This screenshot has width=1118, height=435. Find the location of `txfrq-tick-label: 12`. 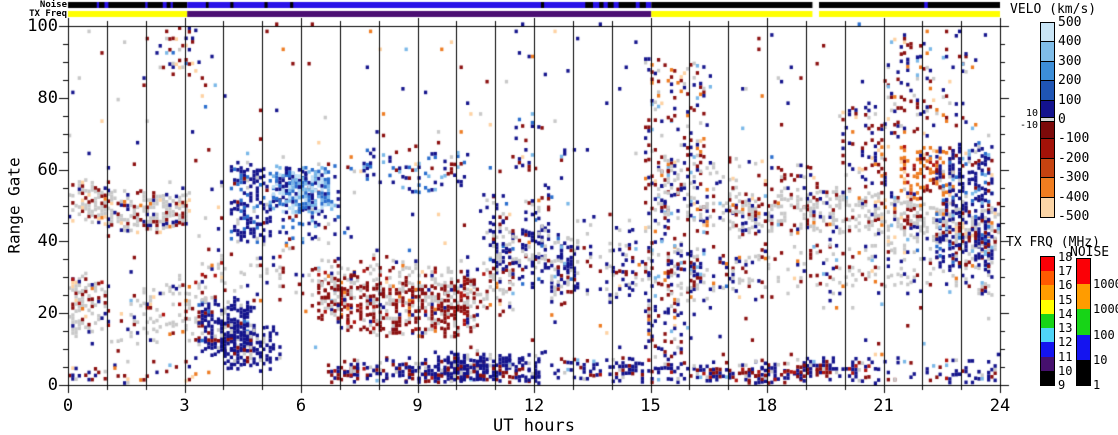

txfrq-tick-label: 12 is located at coordinates (1065, 342).